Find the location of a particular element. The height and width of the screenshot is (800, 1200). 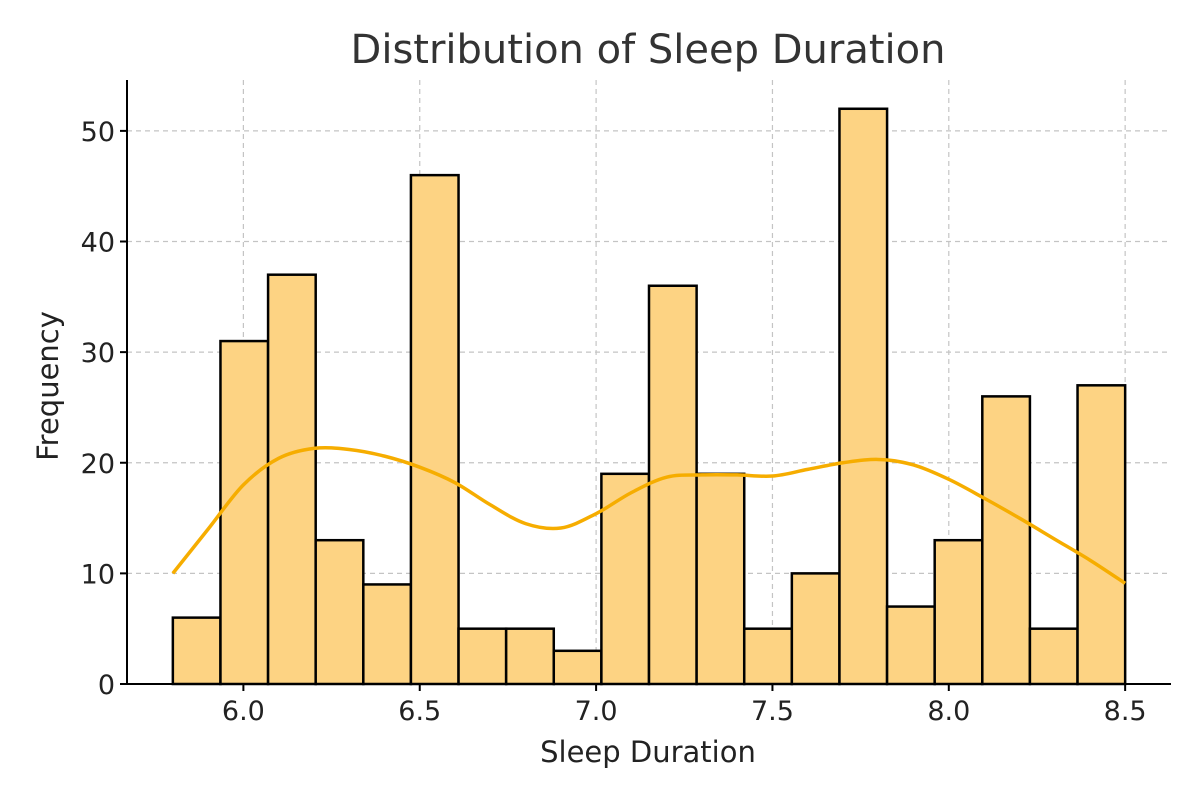

kde-layer is located at coordinates (649, 515).